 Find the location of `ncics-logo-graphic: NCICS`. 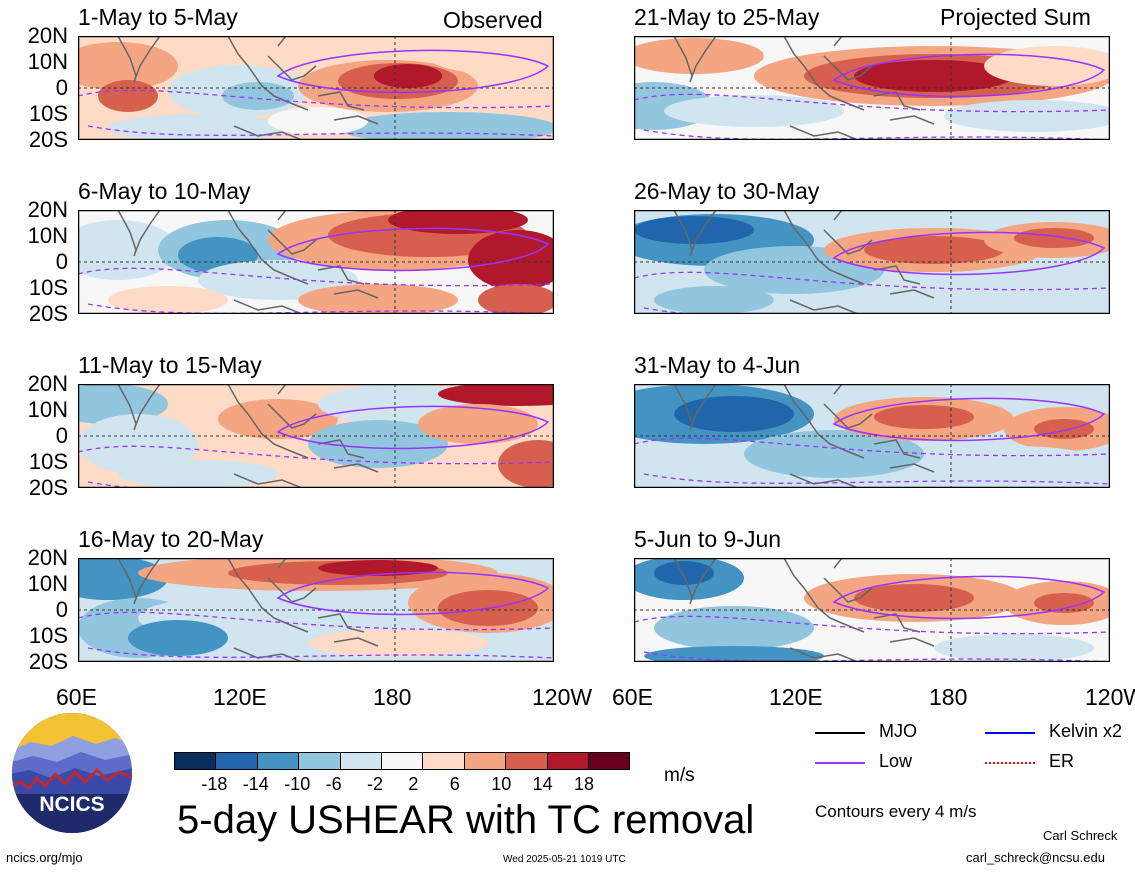

ncics-logo-graphic: NCICS is located at coordinates (72, 773).